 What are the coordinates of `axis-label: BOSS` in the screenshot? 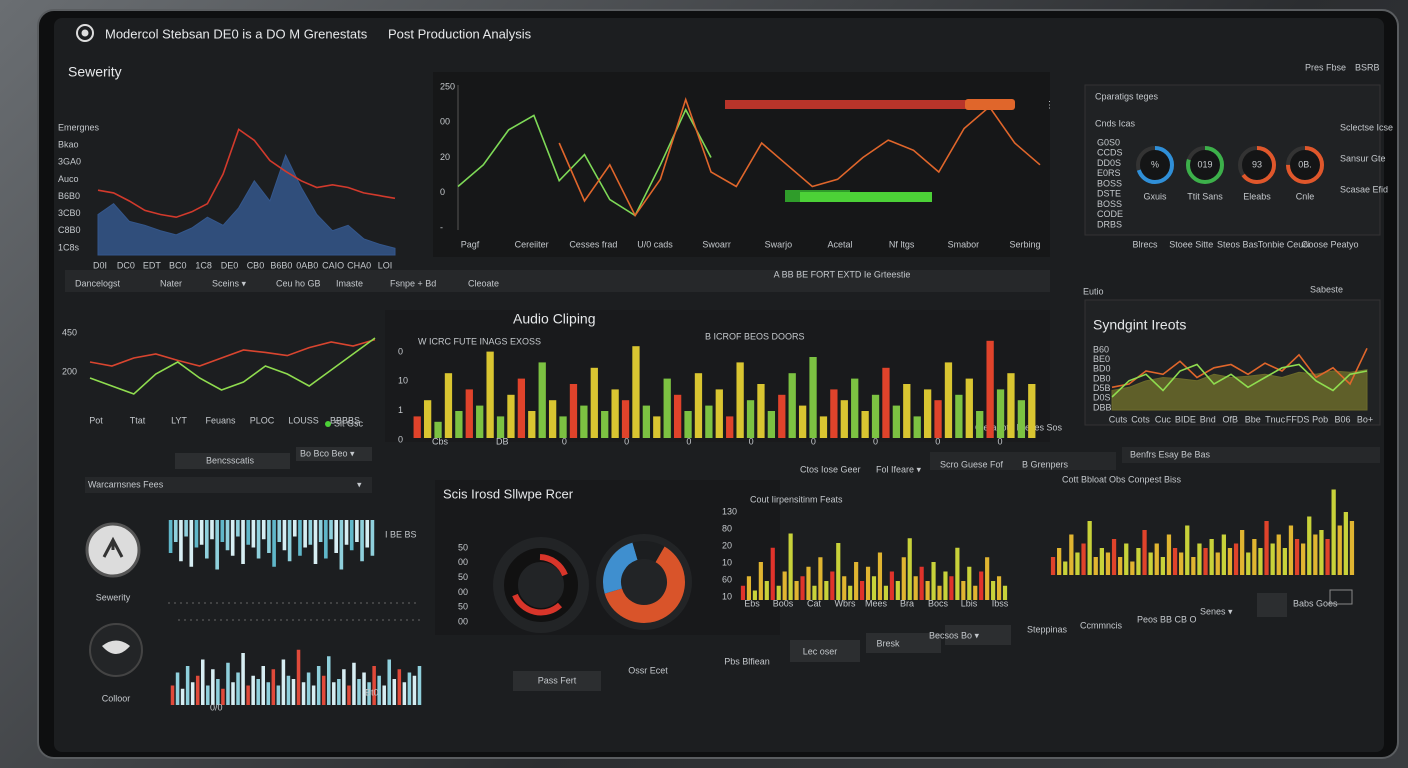 It's located at (1109, 204).